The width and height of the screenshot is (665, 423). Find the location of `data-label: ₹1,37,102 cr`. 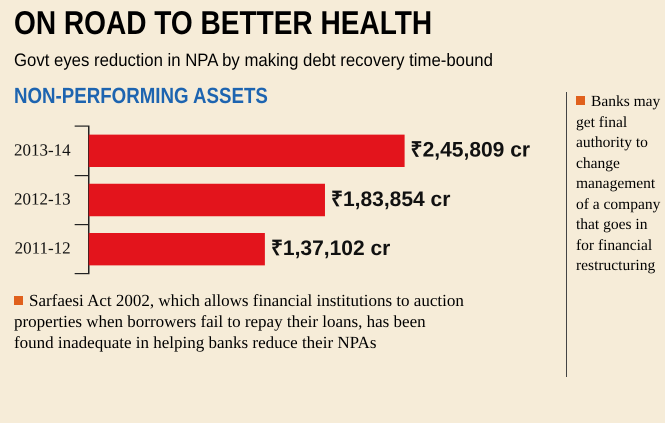

data-label: ₹1,37,102 cr is located at coordinates (330, 248).